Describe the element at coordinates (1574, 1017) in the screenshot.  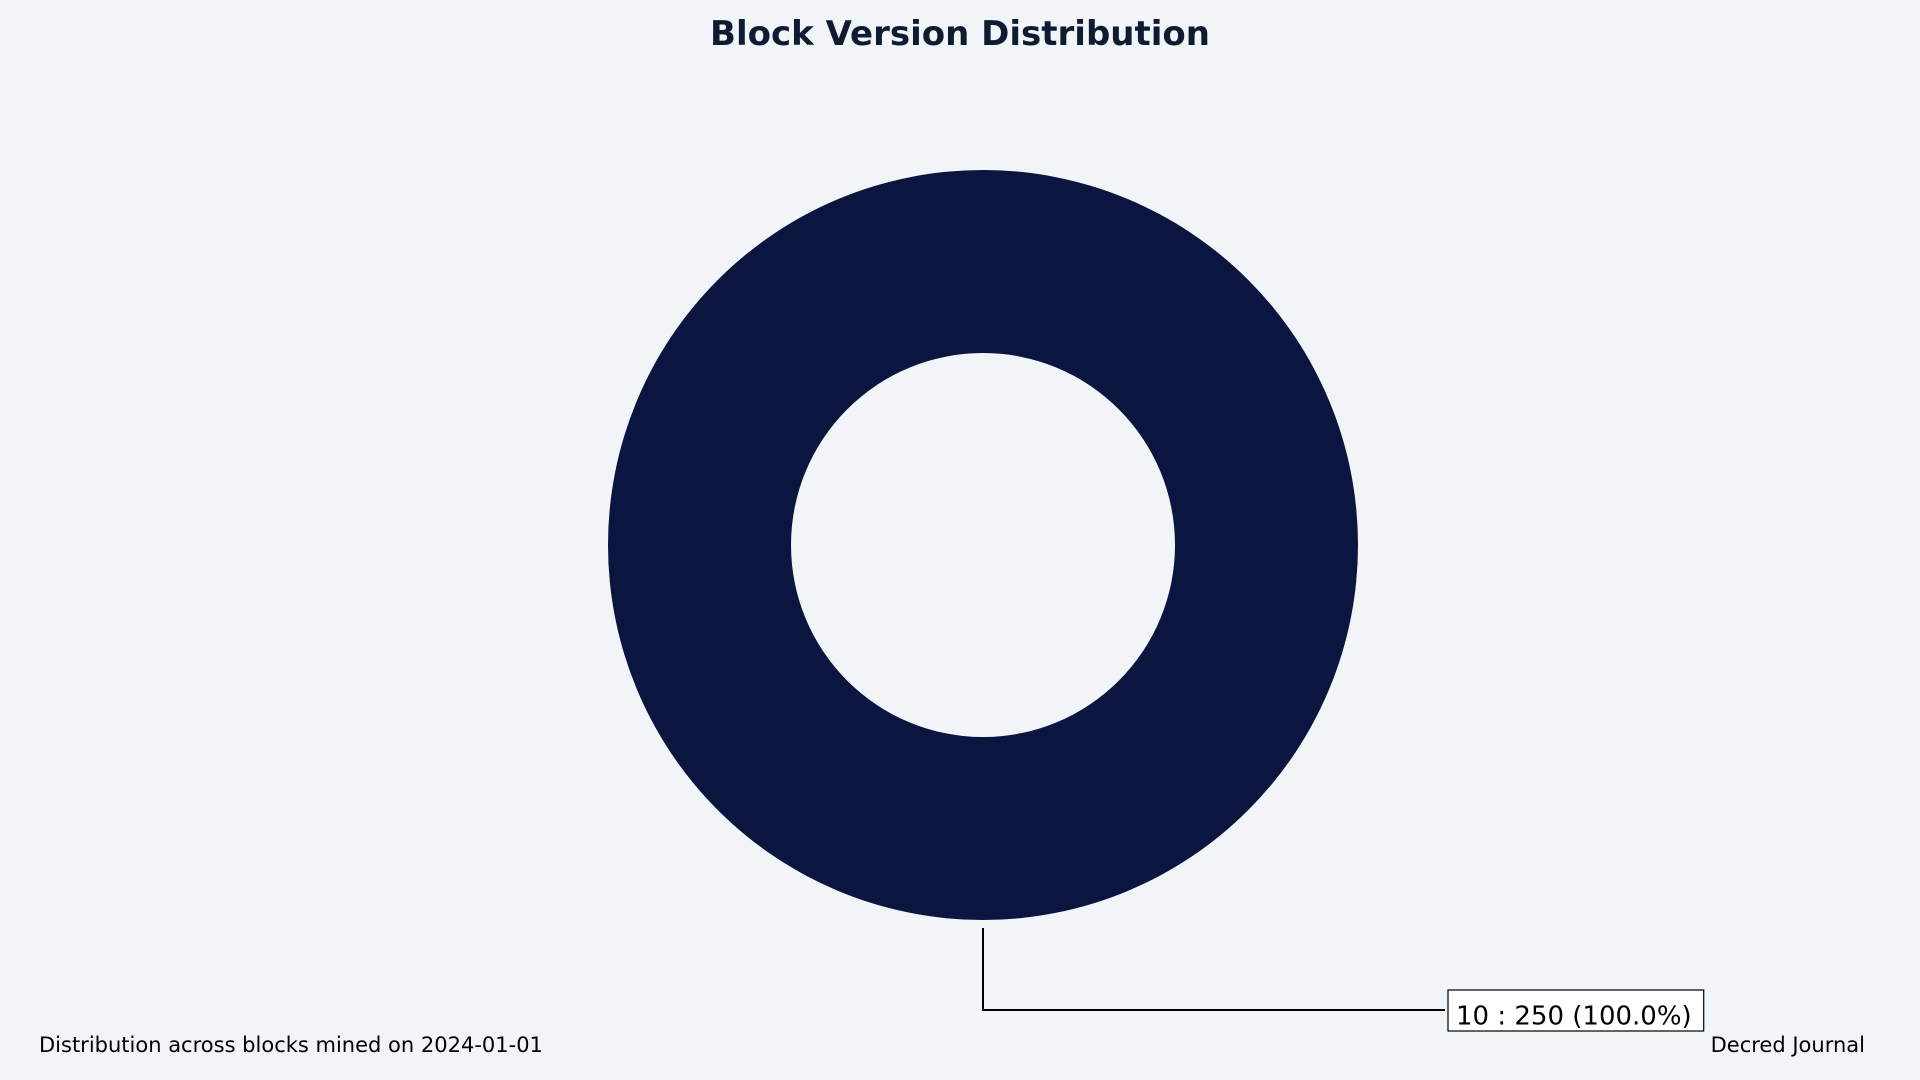
I see `slice-data-label: 10 : 250 (100.0%)` at that location.